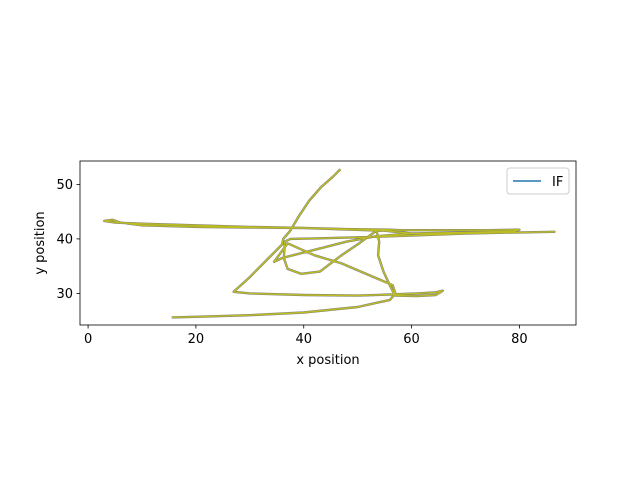 The width and height of the screenshot is (640, 480). What do you see at coordinates (327, 360) in the screenshot?
I see `x-axis-label: x position` at bounding box center [327, 360].